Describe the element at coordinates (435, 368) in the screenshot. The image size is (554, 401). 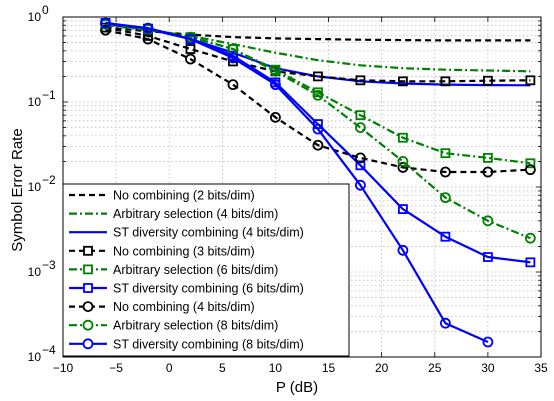
I see `x-tick-label: 25` at that location.